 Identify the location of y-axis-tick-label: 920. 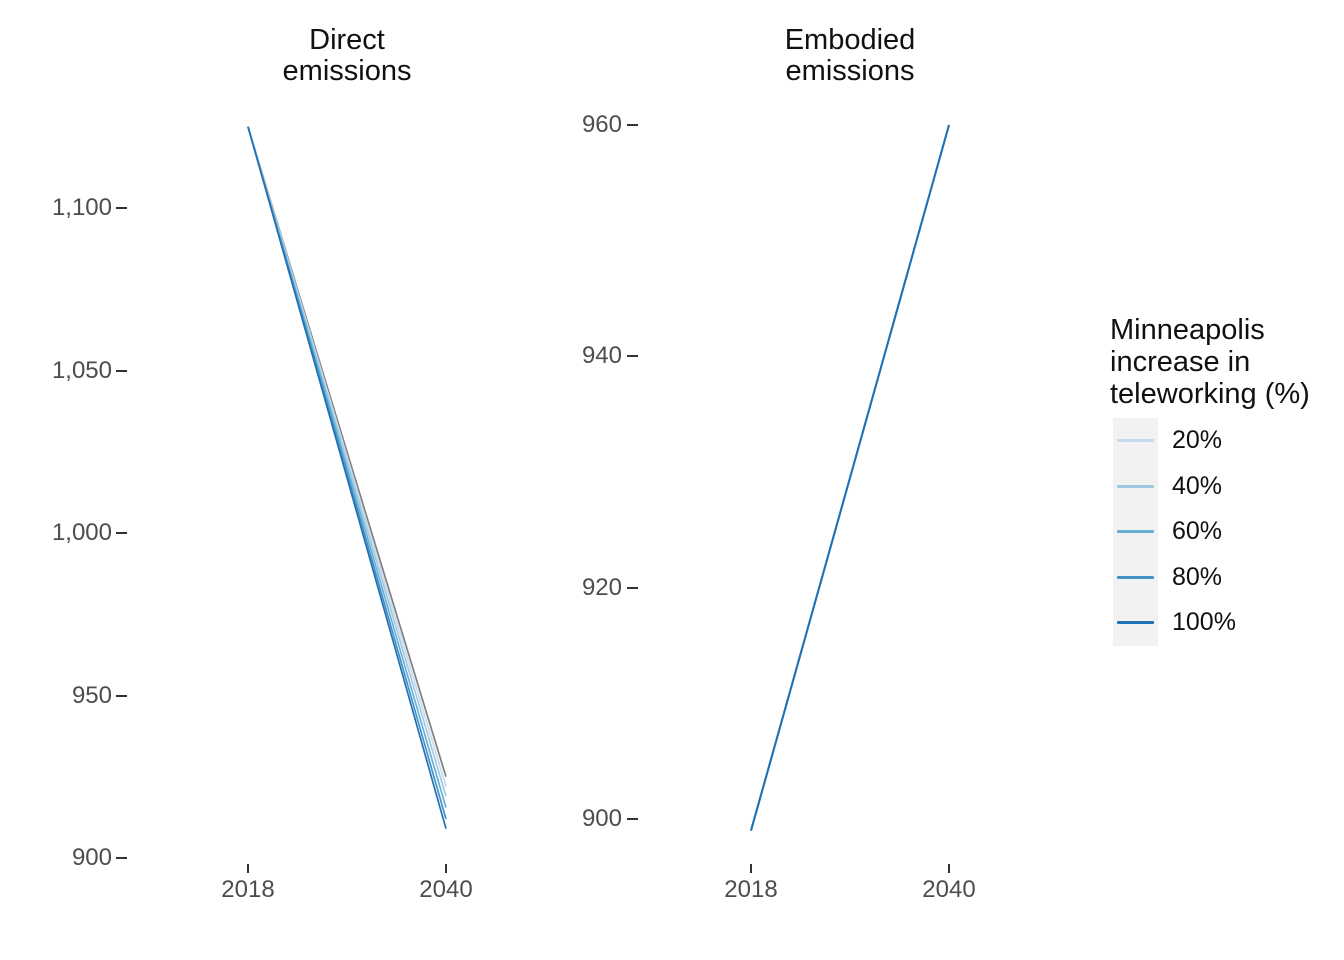
(601, 587).